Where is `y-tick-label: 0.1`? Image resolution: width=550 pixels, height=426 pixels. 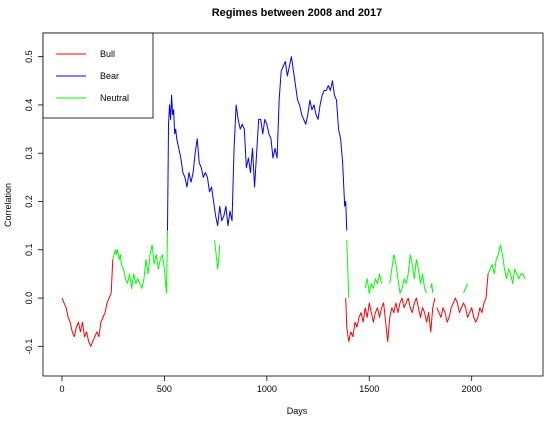
y-tick-label: 0.1 is located at coordinates (29, 250).